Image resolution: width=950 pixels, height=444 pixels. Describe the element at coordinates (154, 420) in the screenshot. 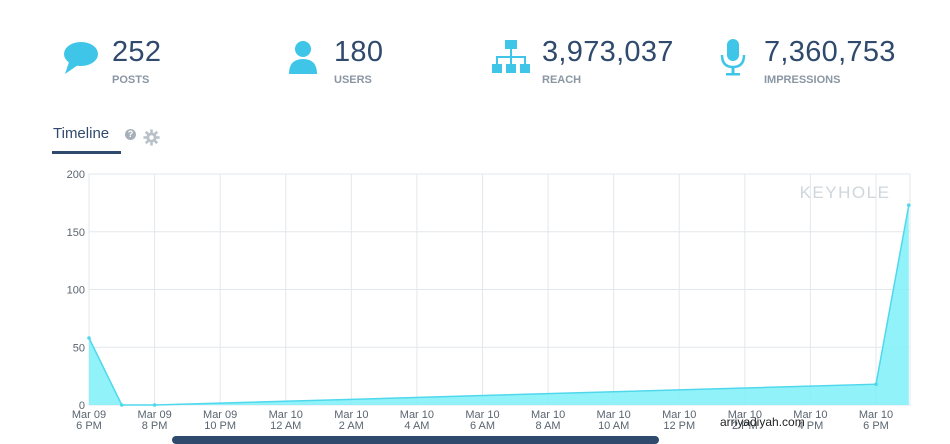

I see `x-tick-label: Mar 09 8 PM` at that location.